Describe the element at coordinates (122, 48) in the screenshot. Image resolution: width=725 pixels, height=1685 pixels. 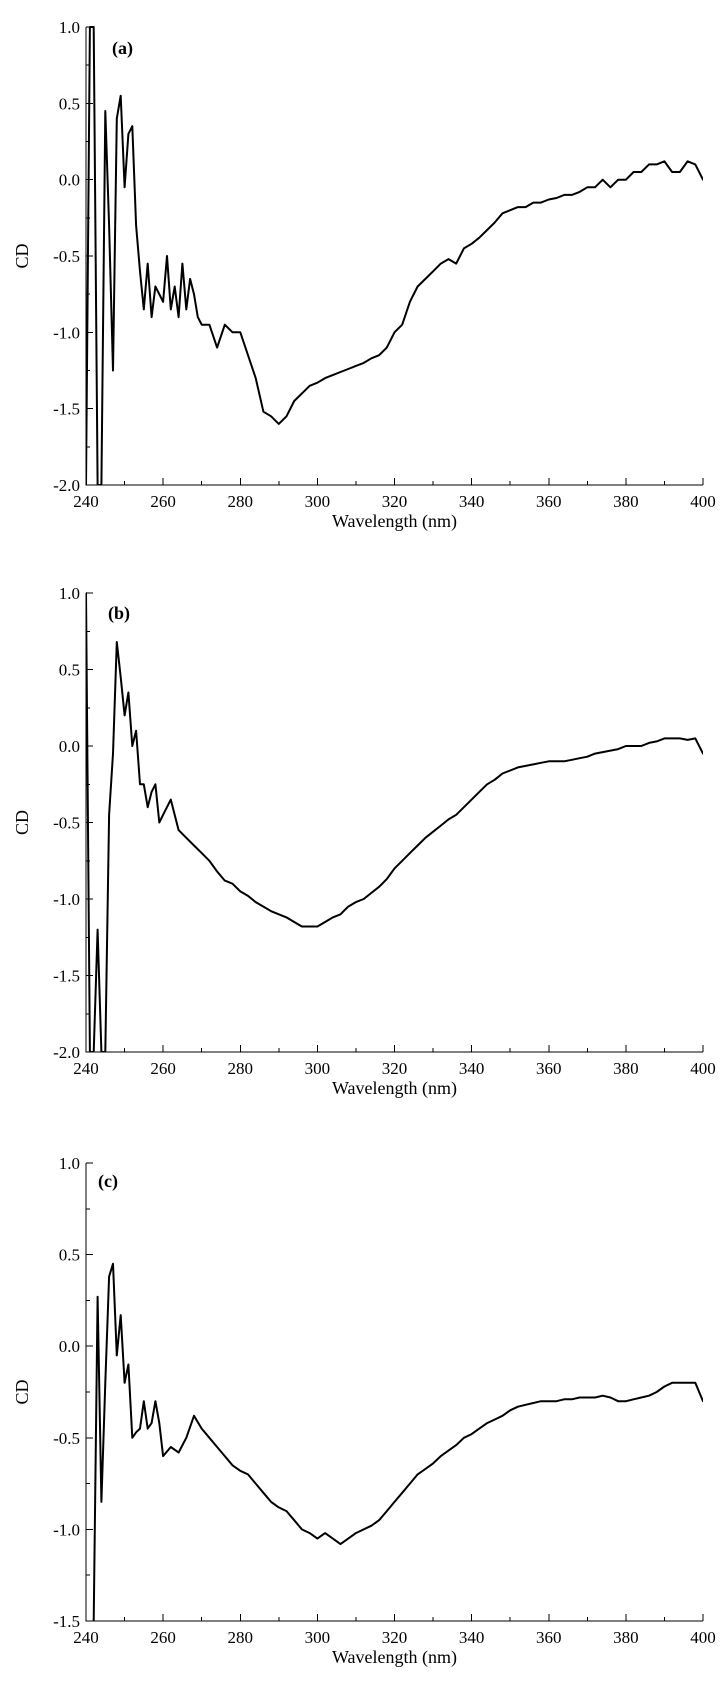
I see `panel-label: (a)` at that location.